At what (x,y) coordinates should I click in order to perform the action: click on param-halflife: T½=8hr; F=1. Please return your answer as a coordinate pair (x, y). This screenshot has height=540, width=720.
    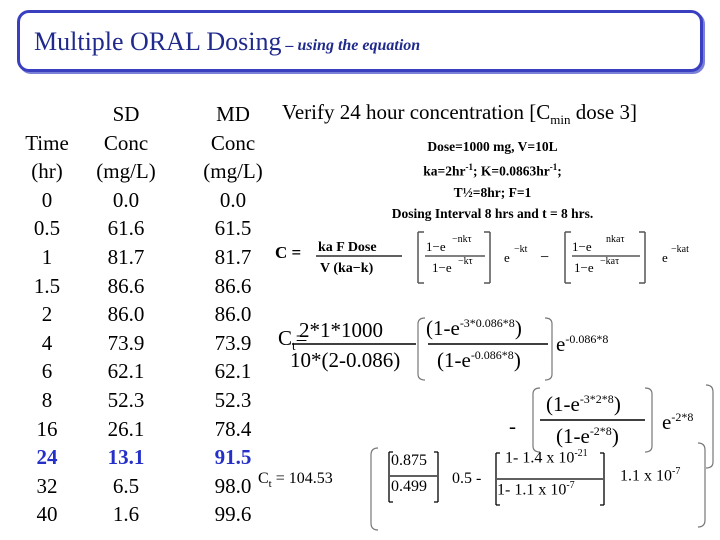
    Looking at the image, I should click on (492, 192).